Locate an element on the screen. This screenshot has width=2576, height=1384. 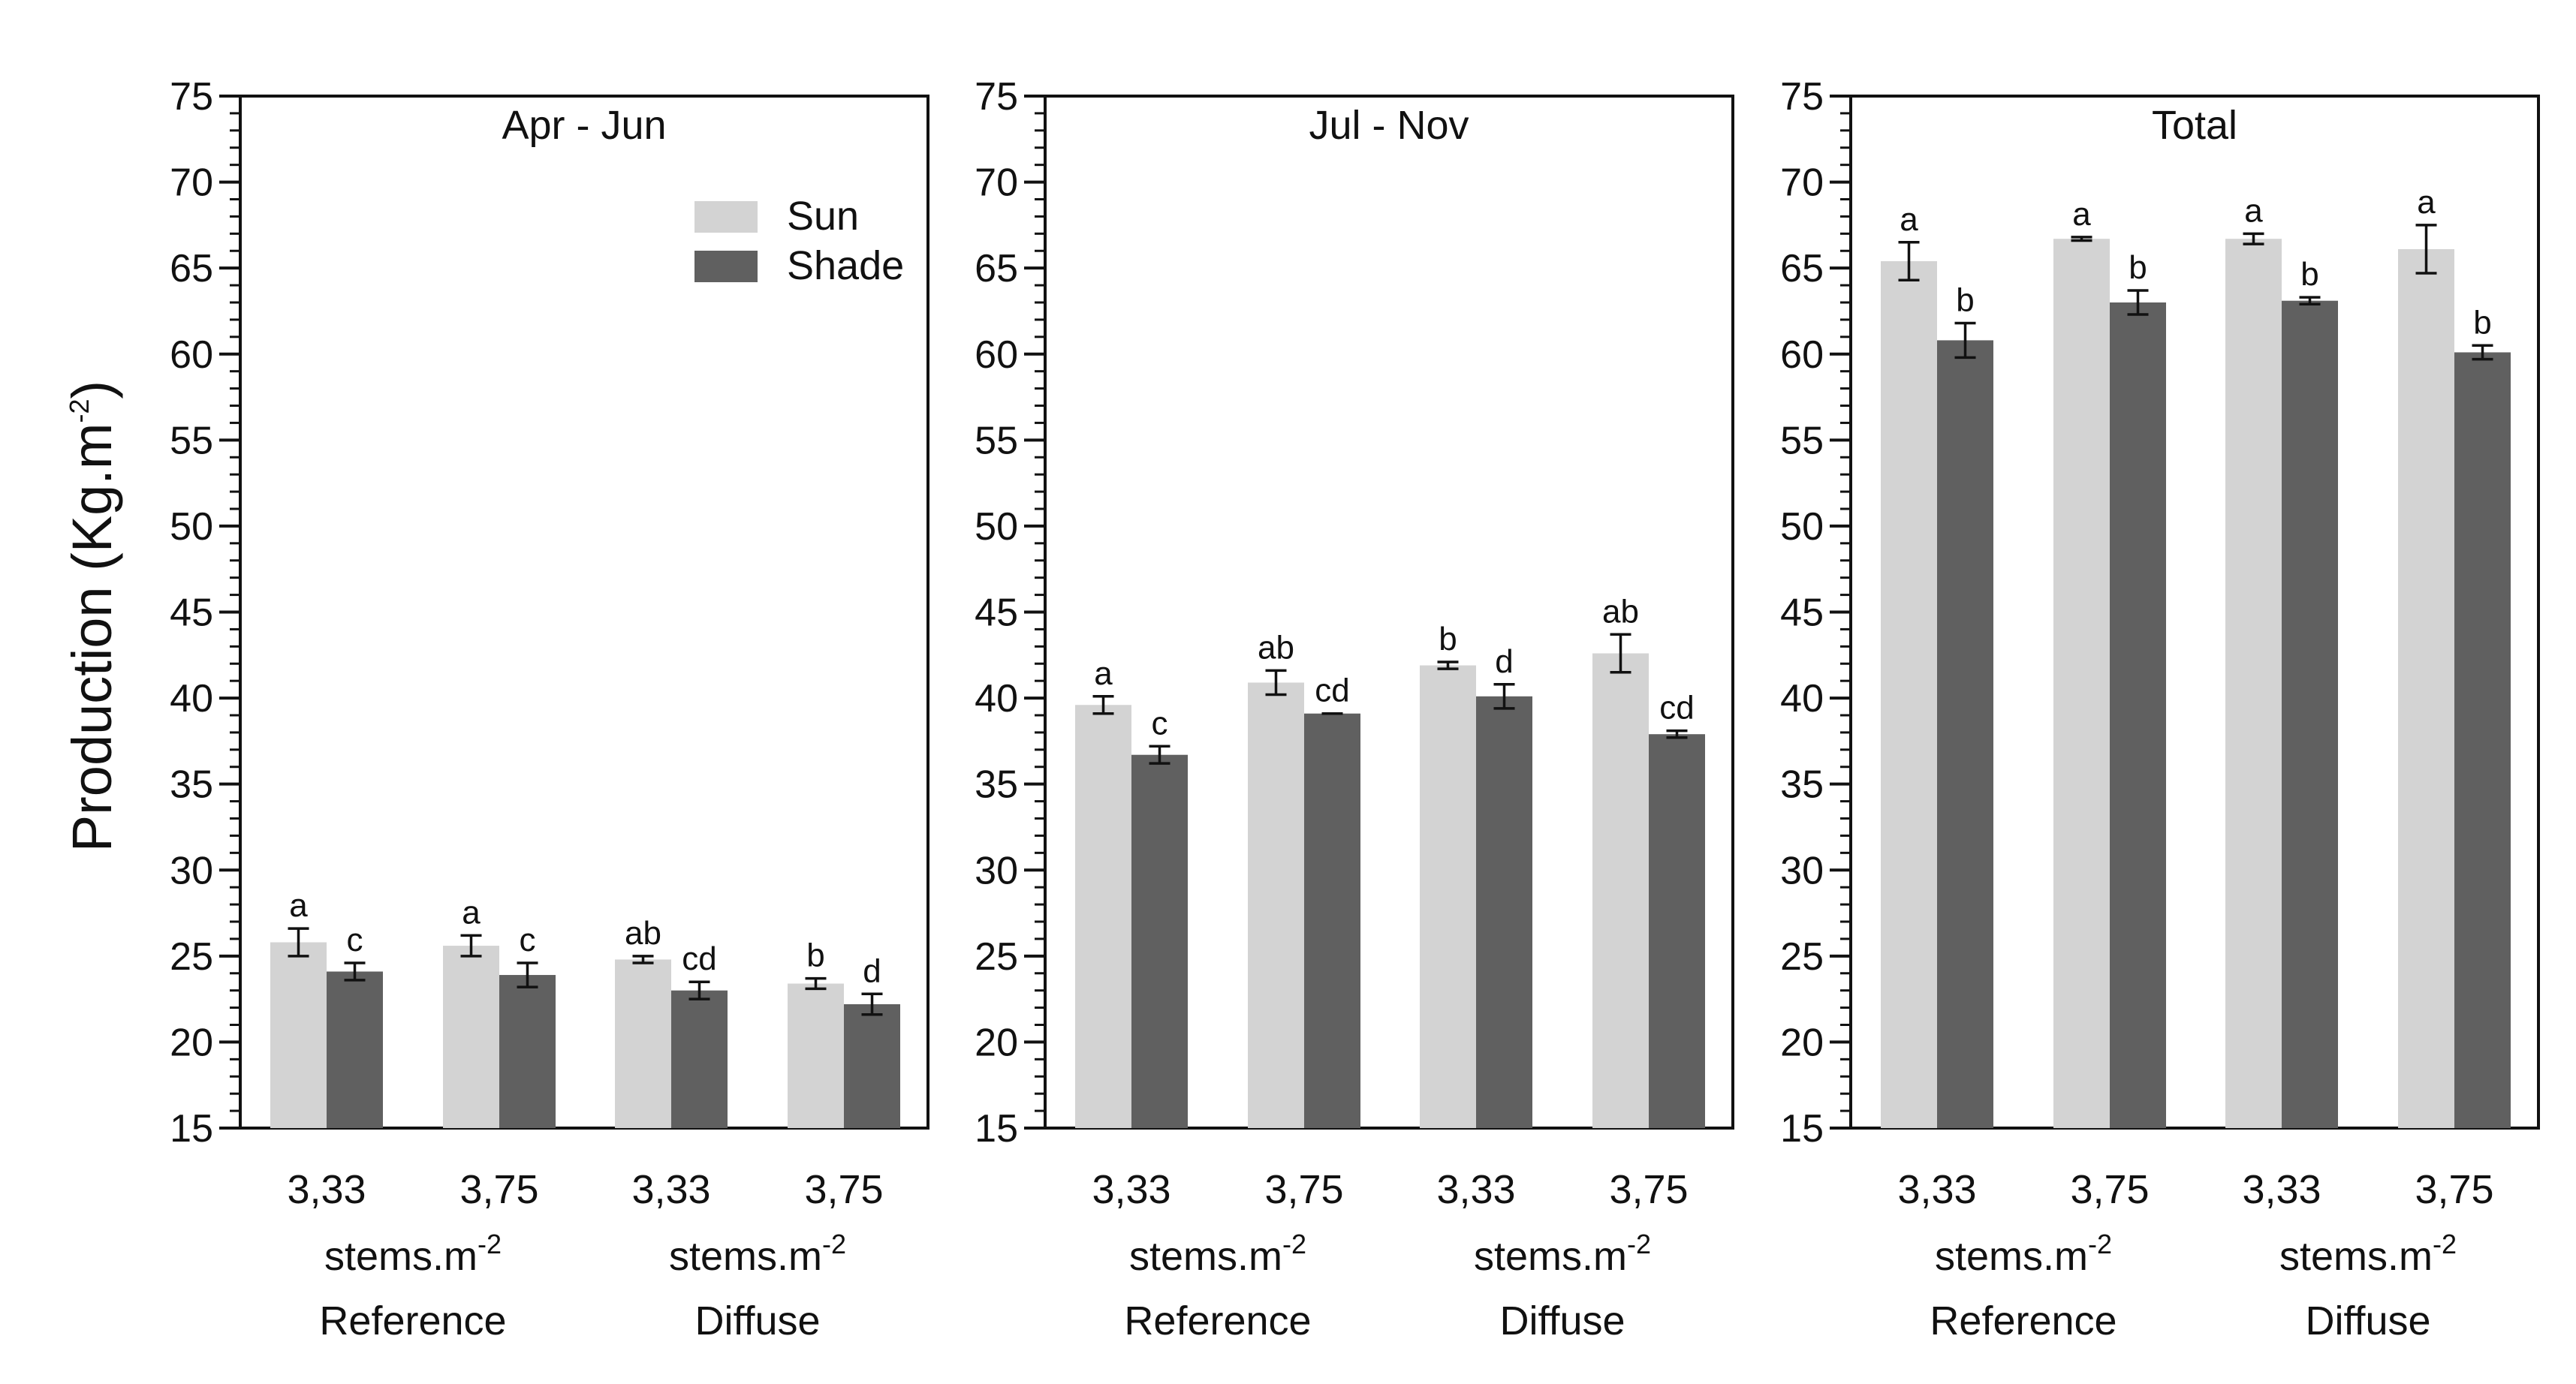
y-axis-title: Production (Kg.m-2) is located at coordinates (92, 616).